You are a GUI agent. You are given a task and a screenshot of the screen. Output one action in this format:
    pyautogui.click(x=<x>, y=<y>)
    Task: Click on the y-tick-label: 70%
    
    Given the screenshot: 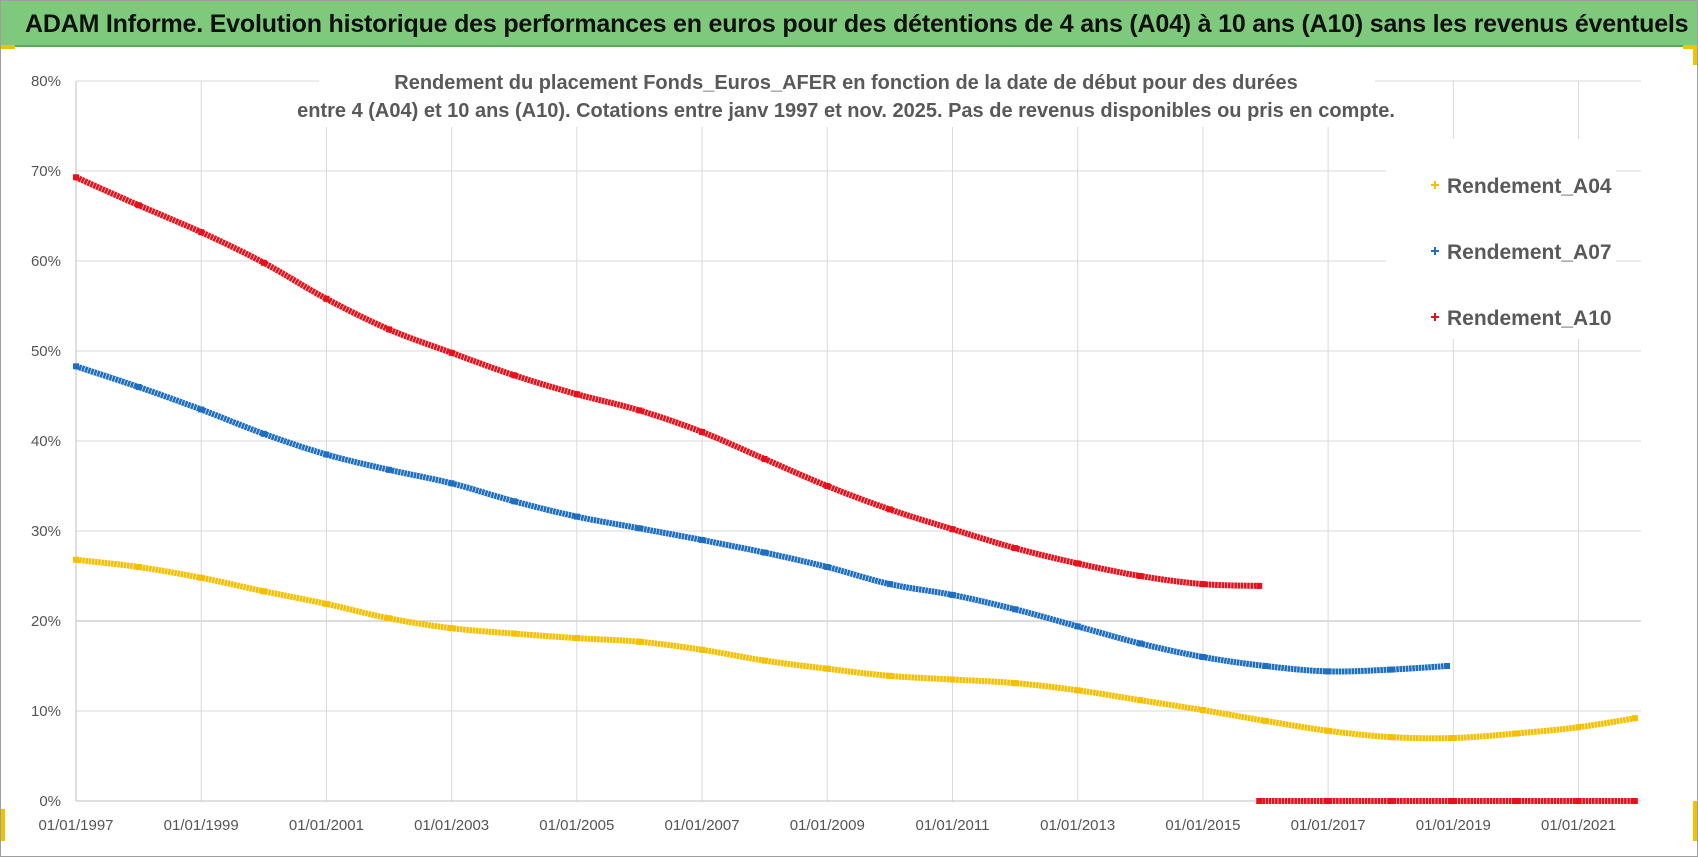 What is the action you would take?
    pyautogui.click(x=46, y=171)
    